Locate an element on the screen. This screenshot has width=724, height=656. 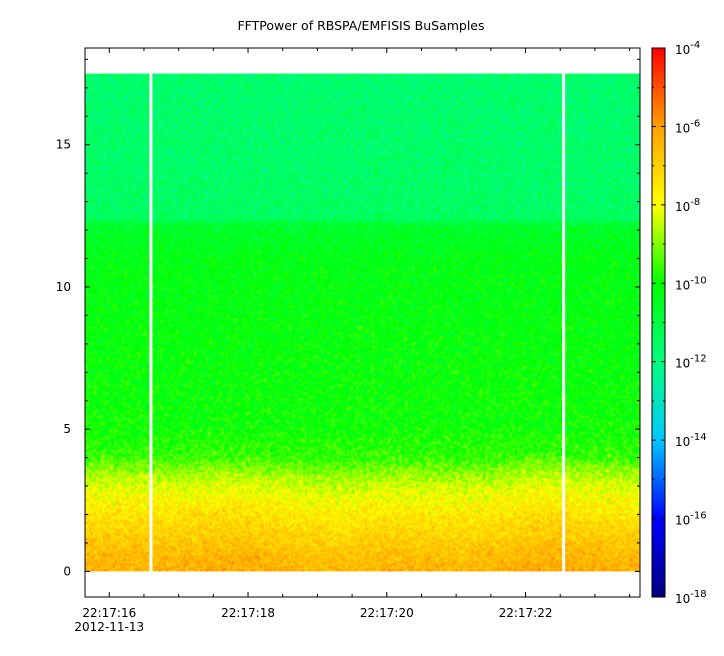
colorbar-tick-label: 10⁻⁸ is located at coordinates (687, 205).